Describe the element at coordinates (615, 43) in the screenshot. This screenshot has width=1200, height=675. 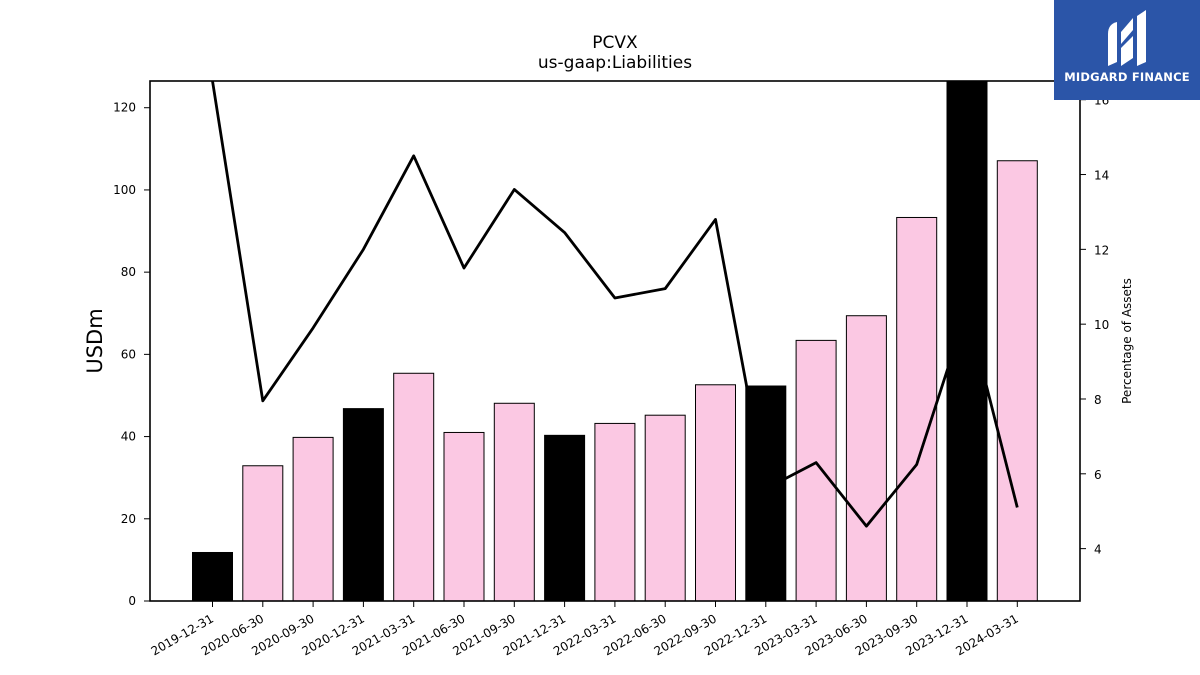
I see `chart-title: PCVX` at that location.